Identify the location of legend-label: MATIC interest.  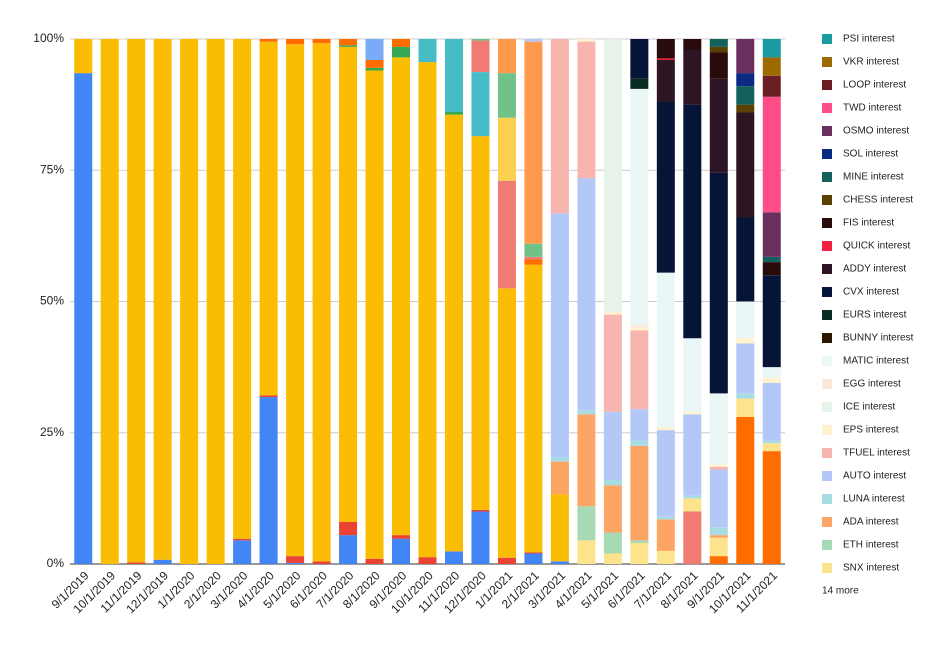
(876, 361).